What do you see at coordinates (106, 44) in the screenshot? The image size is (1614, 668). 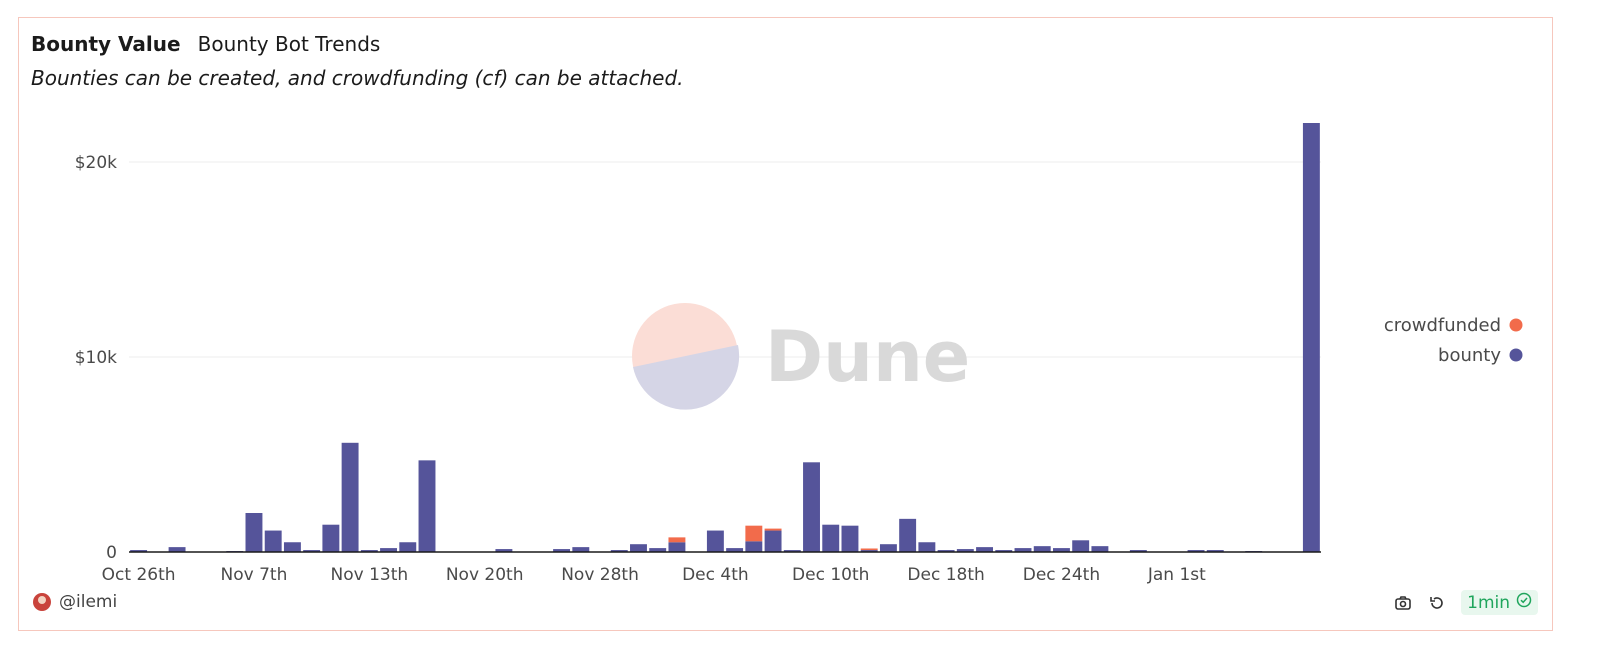 I see `chart-title: Bounty Value` at bounding box center [106, 44].